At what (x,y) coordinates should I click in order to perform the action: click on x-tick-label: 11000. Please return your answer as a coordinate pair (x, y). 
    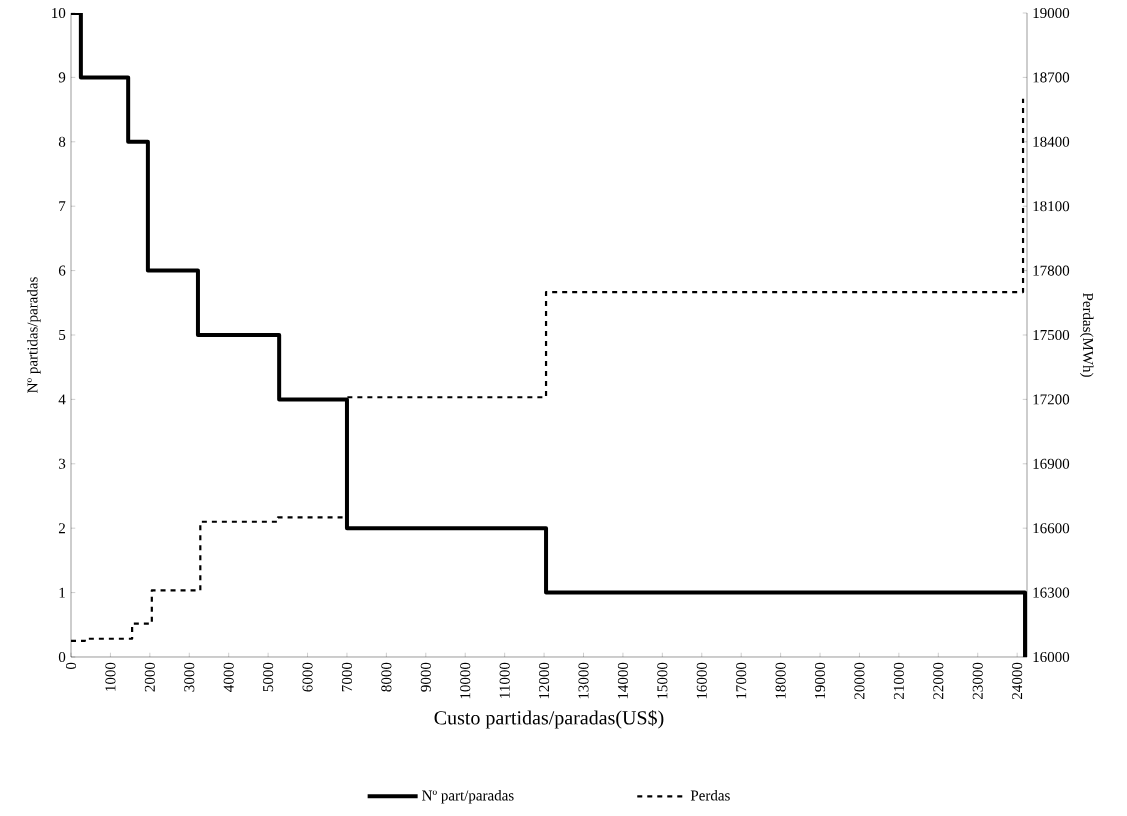
    Looking at the image, I should click on (504, 680).